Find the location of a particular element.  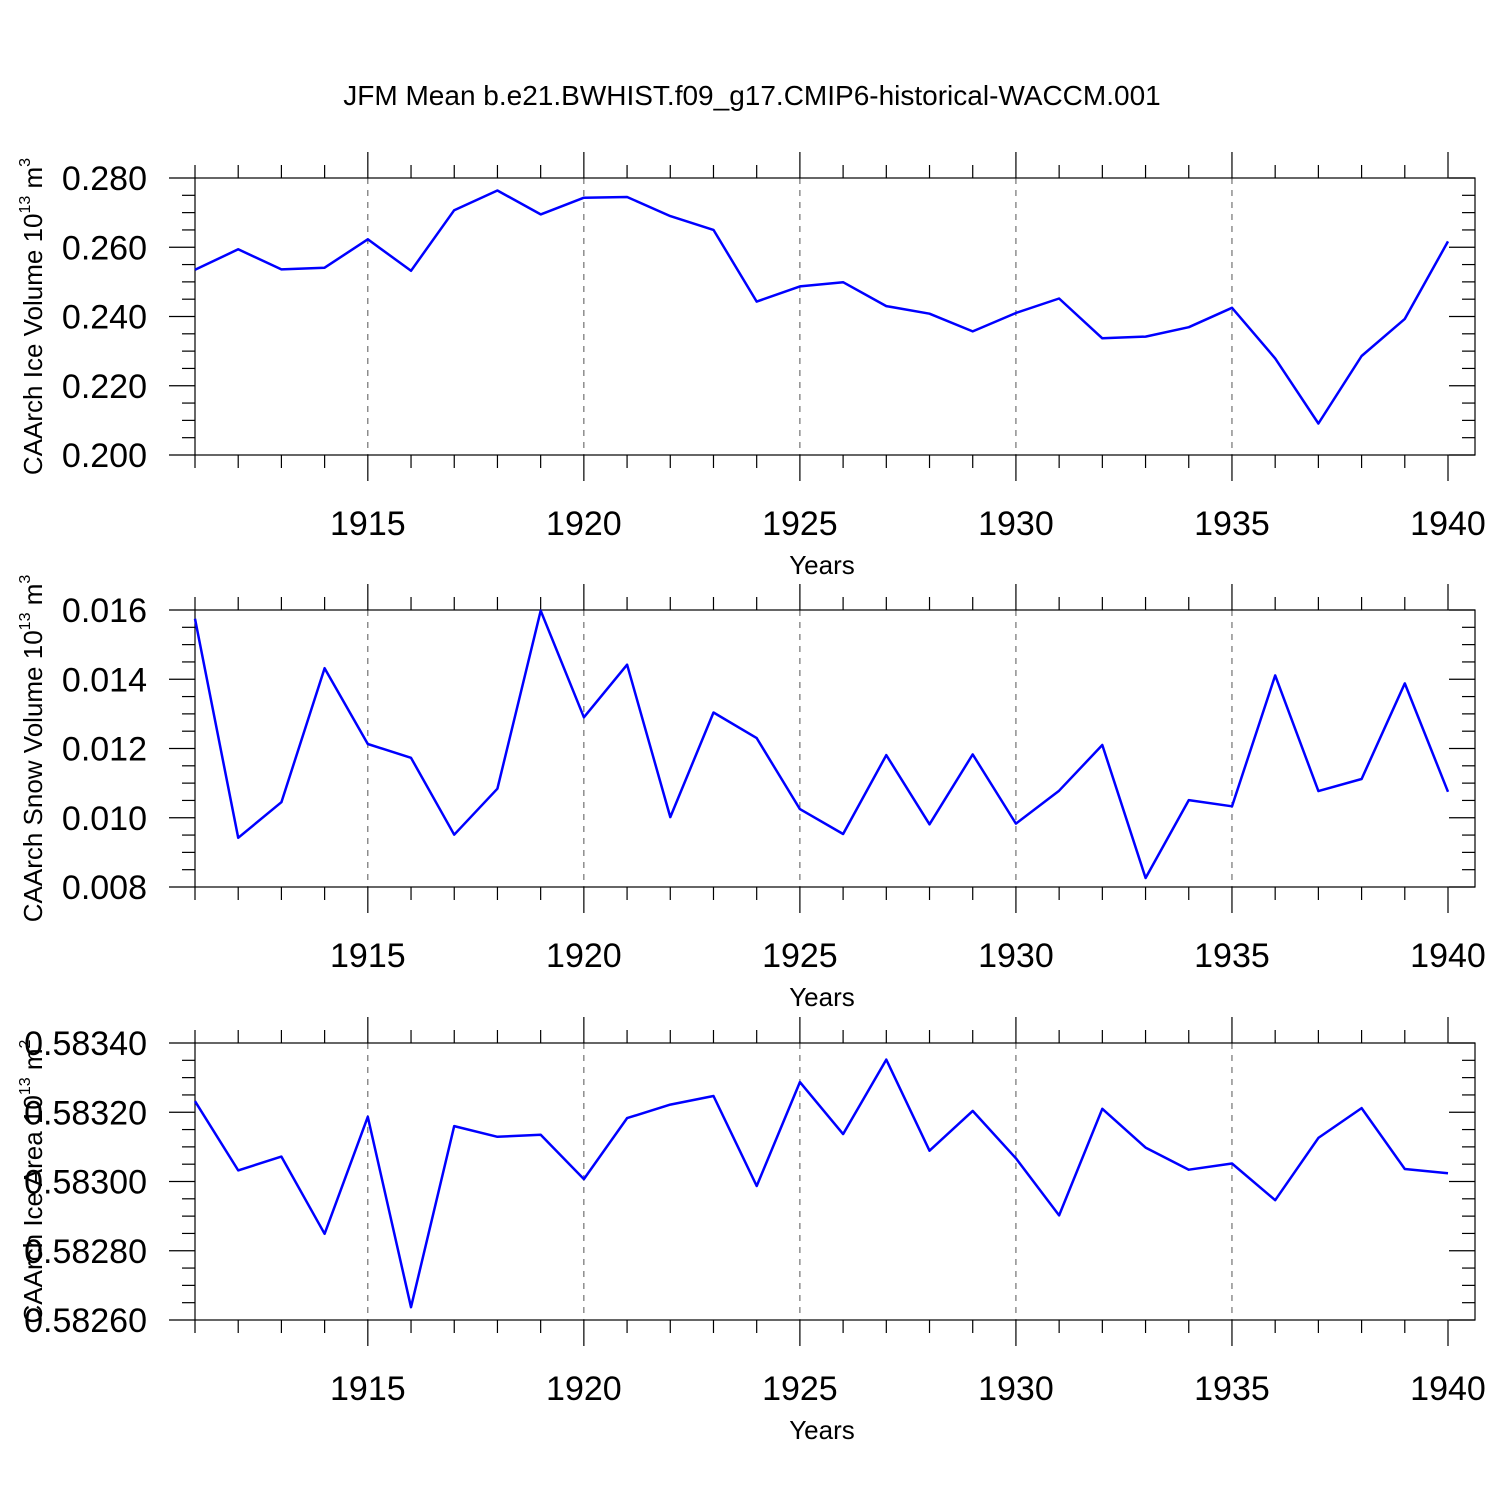

y-tick-label: 0.014 is located at coordinates (104, 680).